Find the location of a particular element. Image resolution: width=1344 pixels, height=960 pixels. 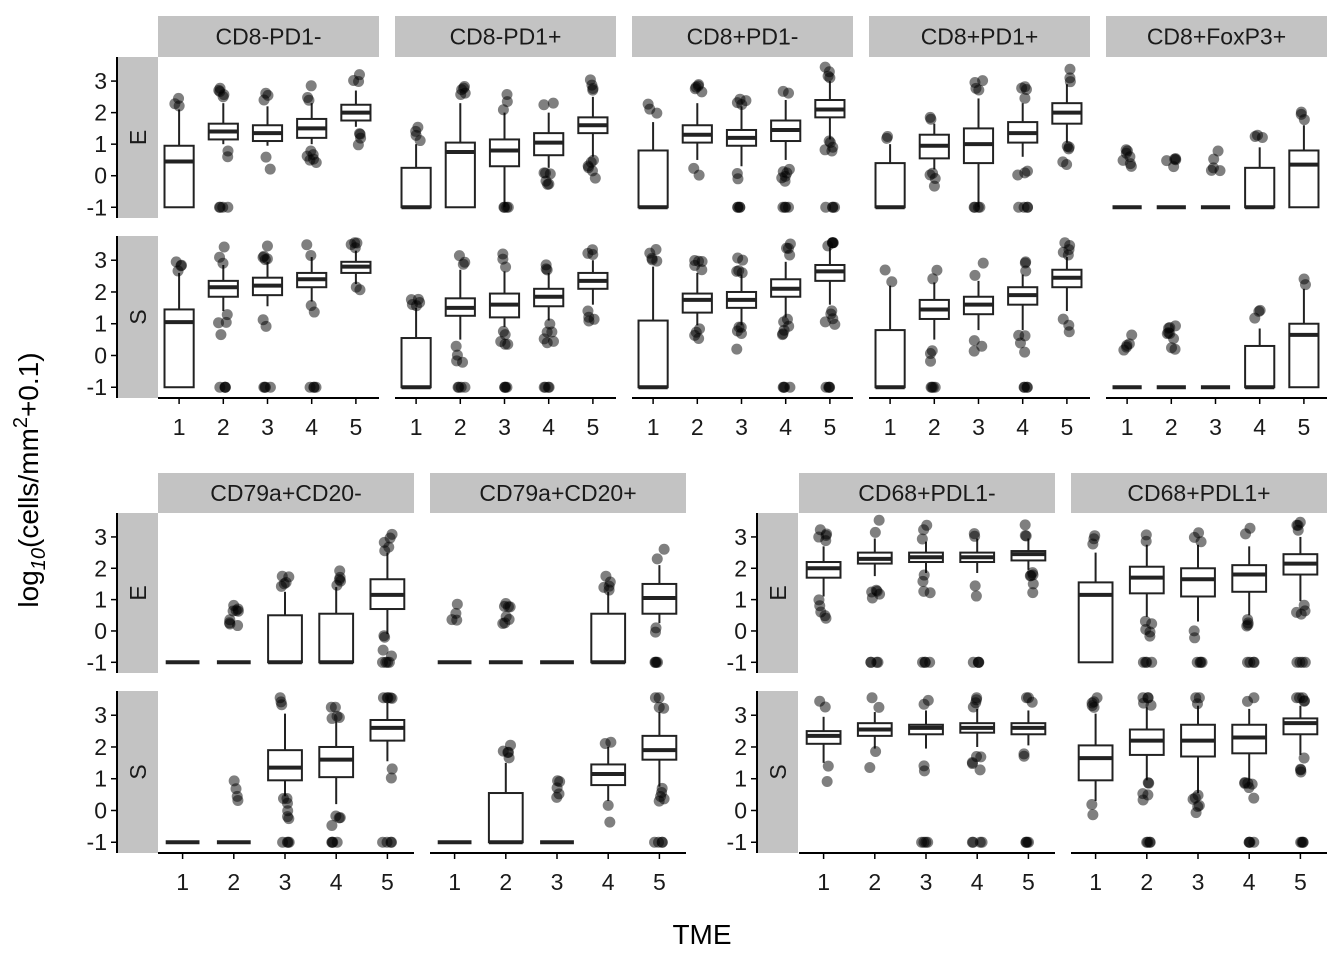

y-tick-label: 3 is located at coordinates (100, 81).